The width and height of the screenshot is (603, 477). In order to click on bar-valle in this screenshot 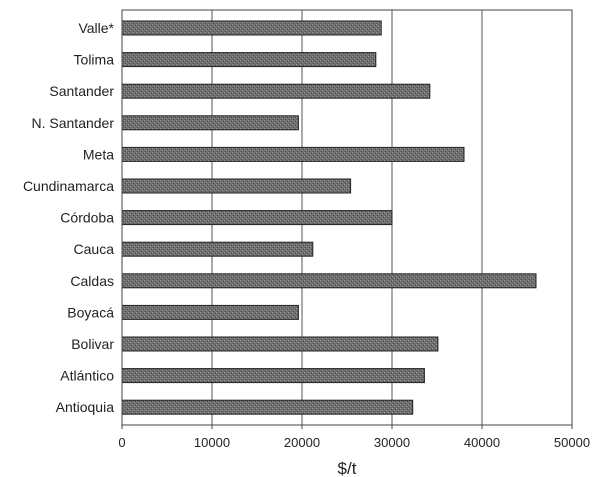, I will do `click(251, 28)`.